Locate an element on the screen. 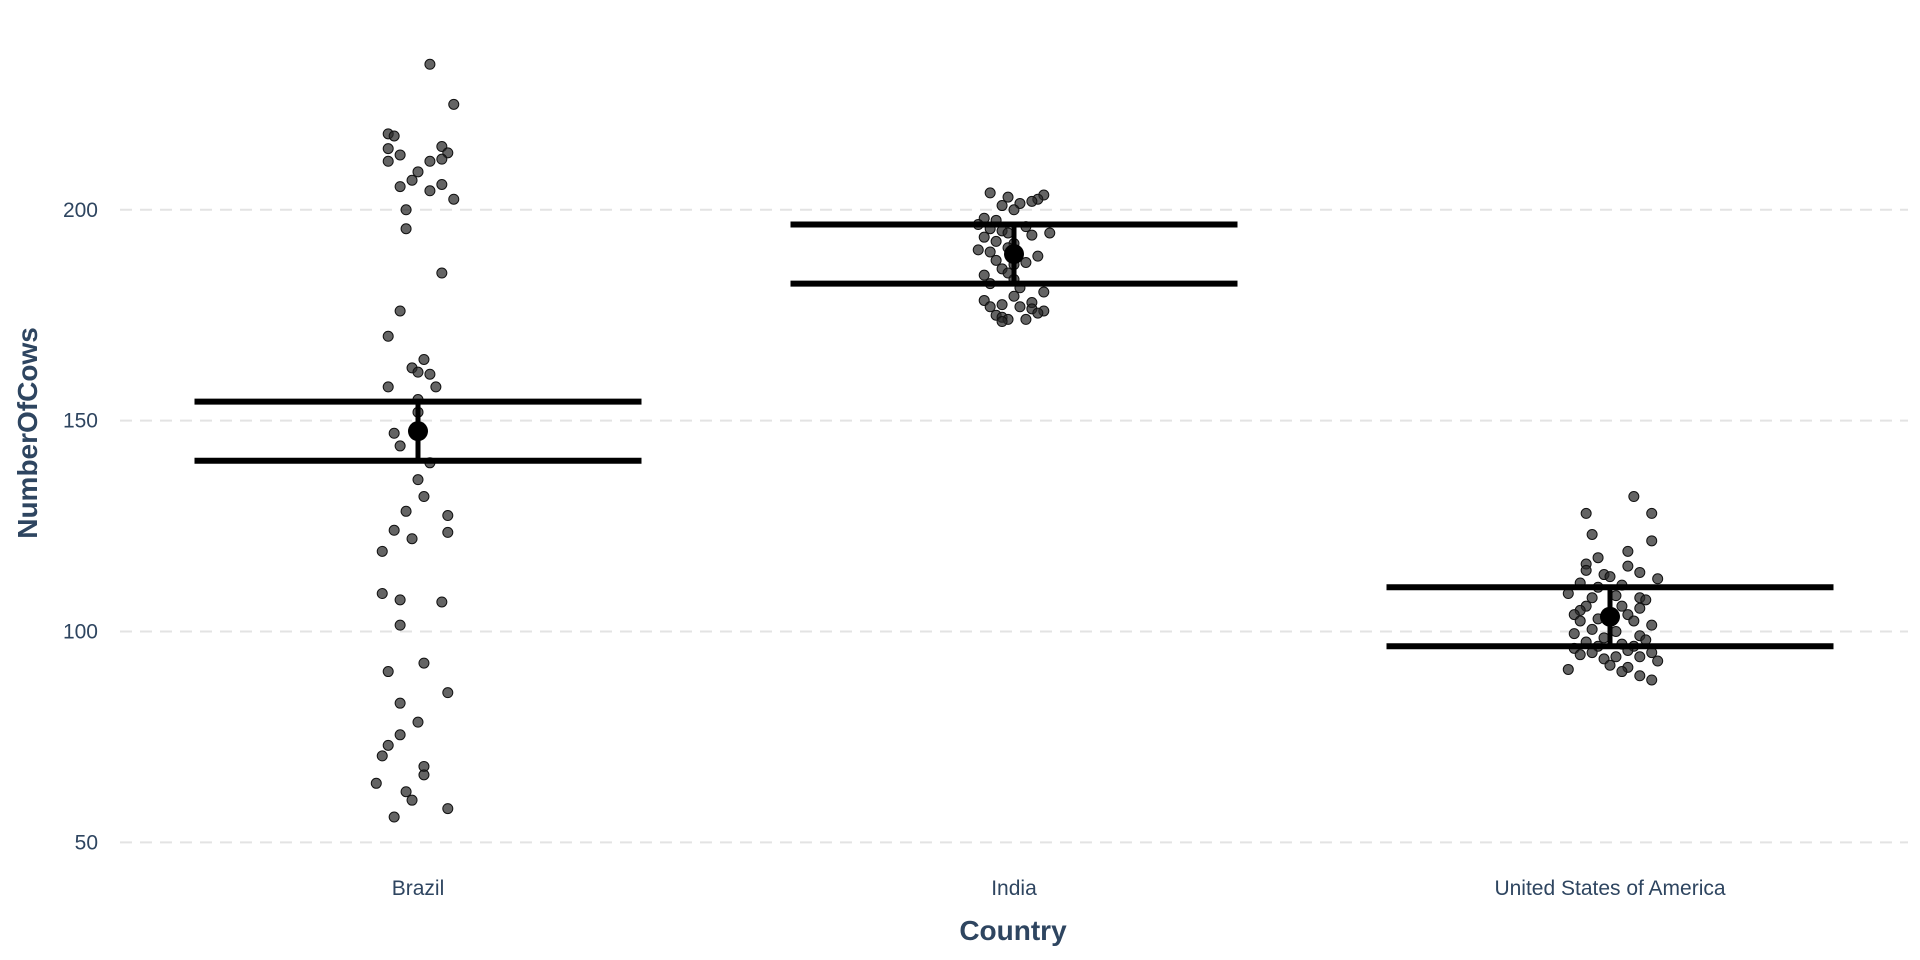  y-tick-label-100: 100 is located at coordinates (80, 631).